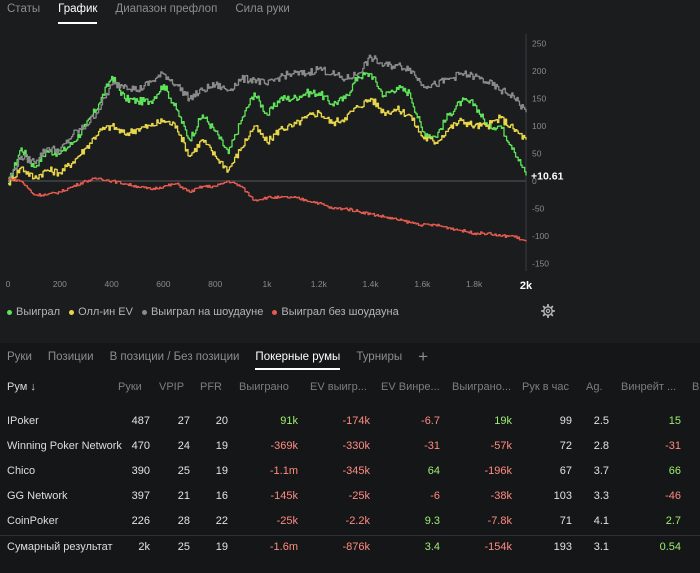  Describe the element at coordinates (539, 44) in the screenshot. I see `y-tick-label: 250` at that location.